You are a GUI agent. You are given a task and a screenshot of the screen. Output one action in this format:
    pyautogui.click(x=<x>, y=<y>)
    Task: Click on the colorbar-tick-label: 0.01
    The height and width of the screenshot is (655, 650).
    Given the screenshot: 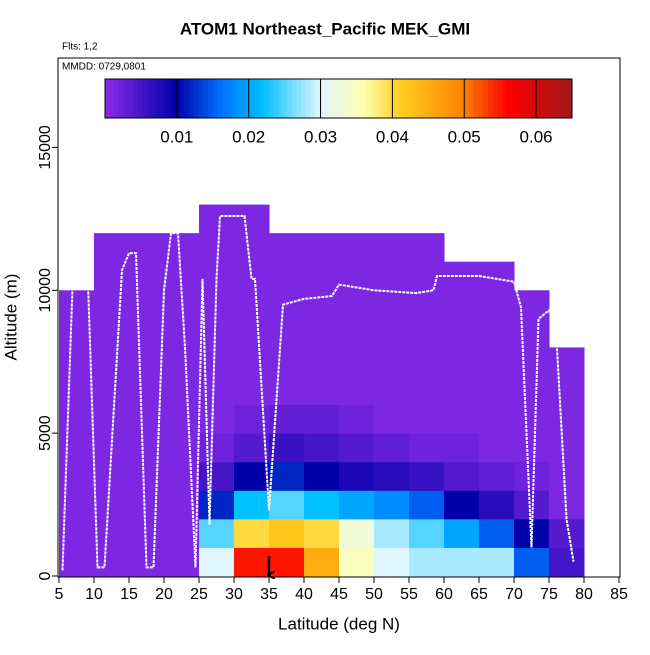 What is the action you would take?
    pyautogui.click(x=176, y=136)
    